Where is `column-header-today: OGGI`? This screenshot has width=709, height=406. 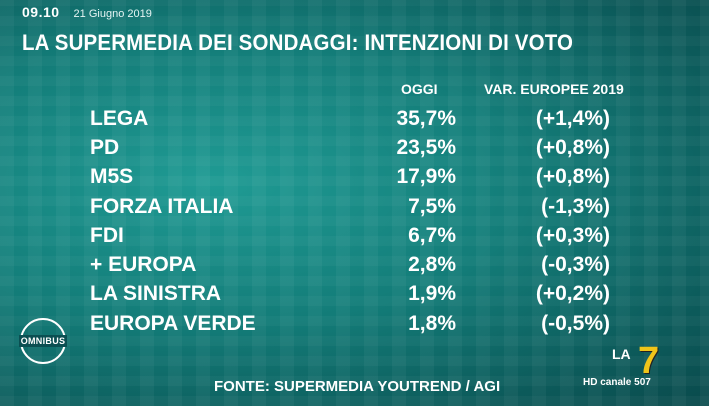 column-header-today: OGGI is located at coordinates (419, 89).